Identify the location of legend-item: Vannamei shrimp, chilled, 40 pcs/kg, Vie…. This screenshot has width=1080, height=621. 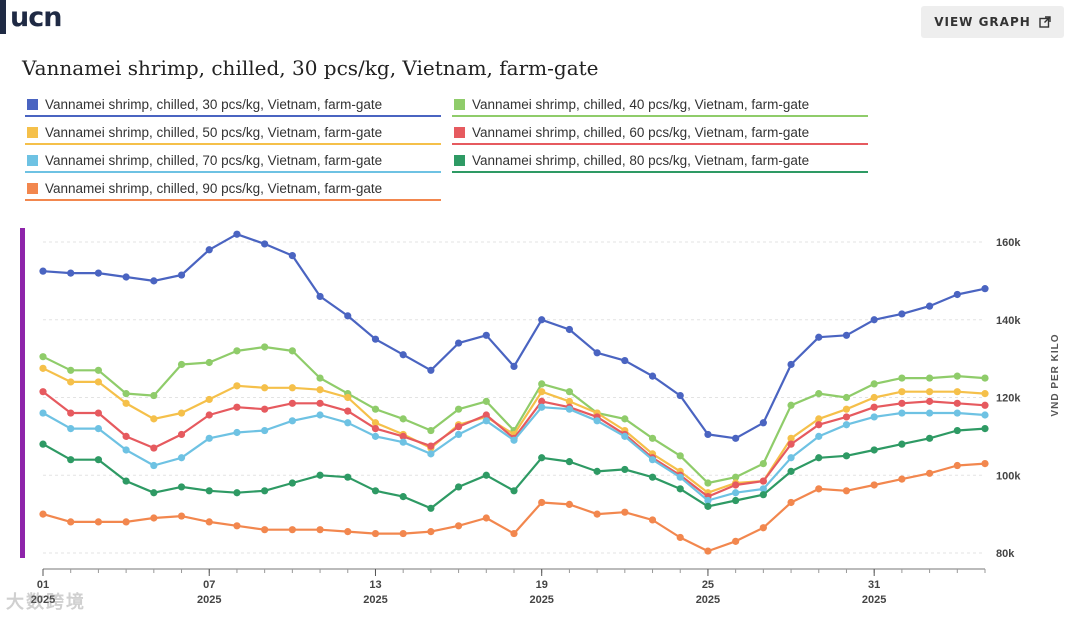
(660, 105).